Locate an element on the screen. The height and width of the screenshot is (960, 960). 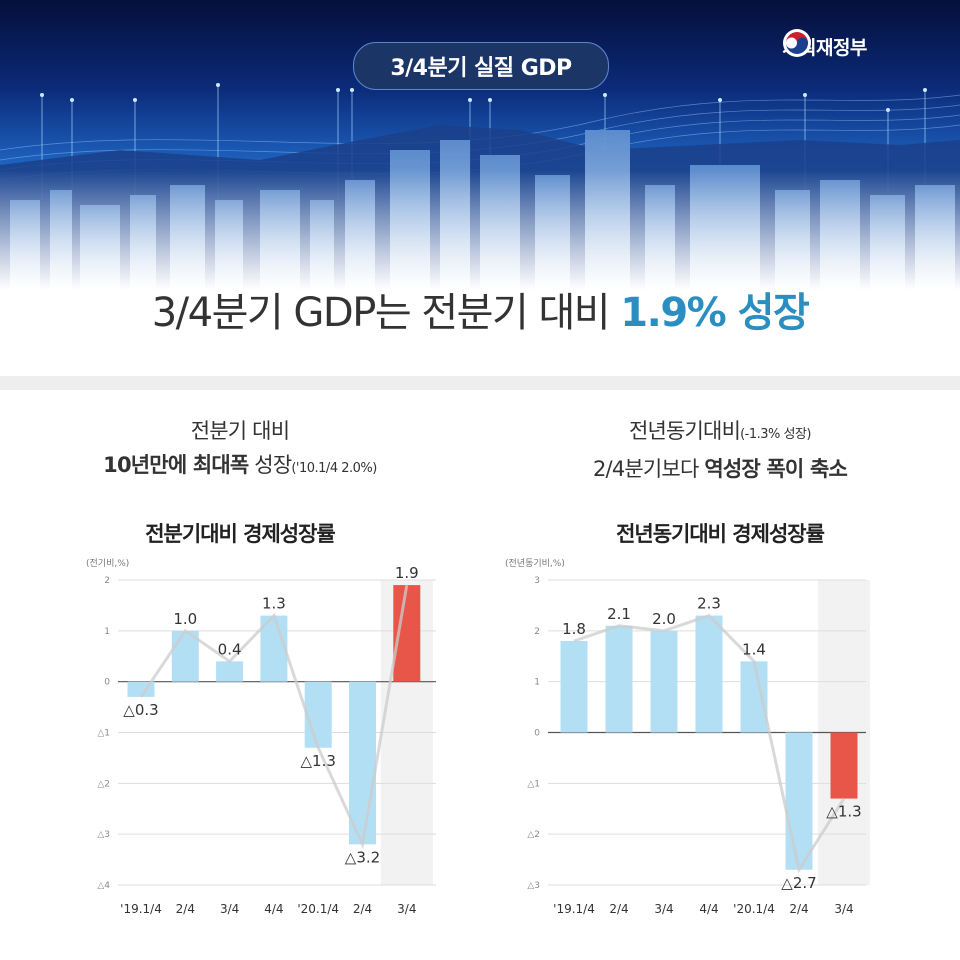
left-data-label: △1.3 is located at coordinates (318, 761).